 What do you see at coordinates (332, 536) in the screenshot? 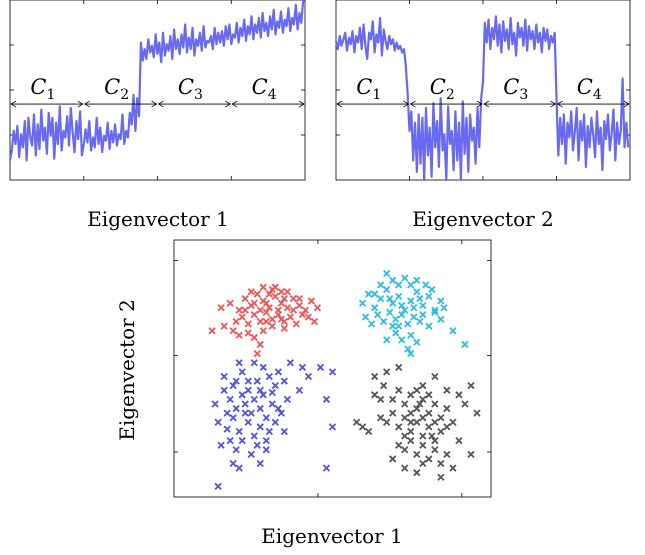
I see `x-axis-label: Eigenvector 1` at bounding box center [332, 536].